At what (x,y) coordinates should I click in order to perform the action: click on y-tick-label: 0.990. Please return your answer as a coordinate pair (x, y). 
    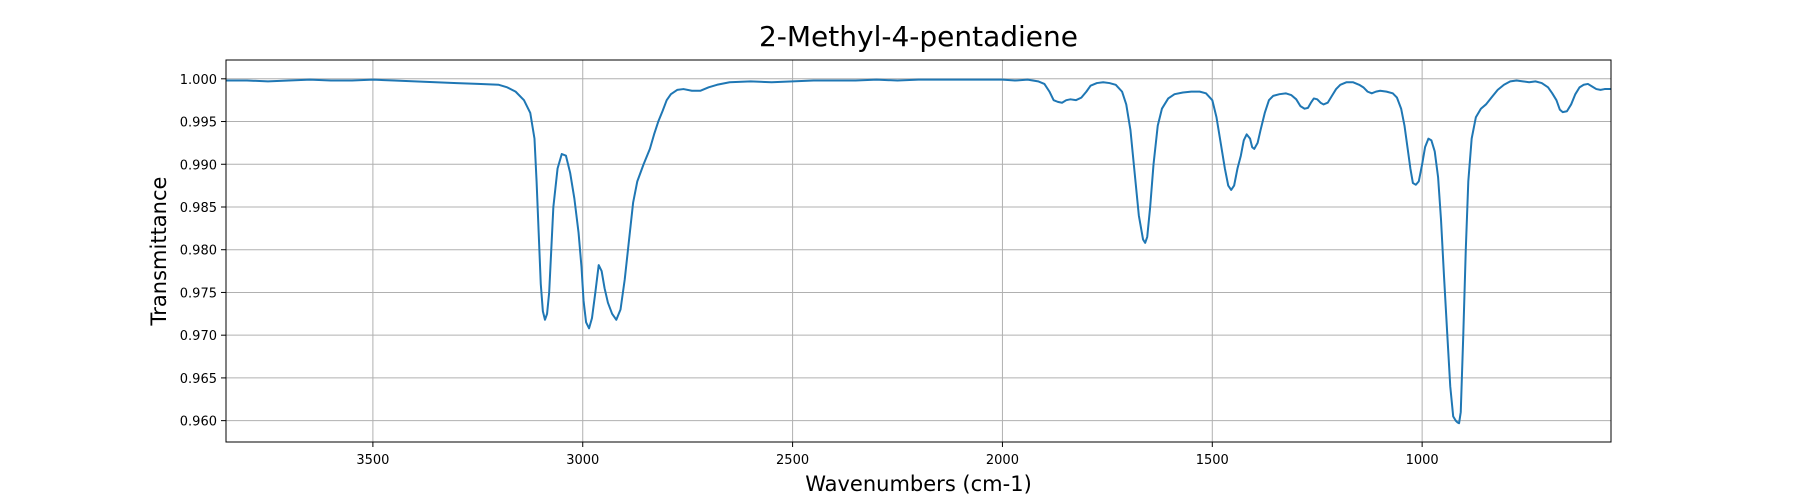
    Looking at the image, I should click on (198, 165).